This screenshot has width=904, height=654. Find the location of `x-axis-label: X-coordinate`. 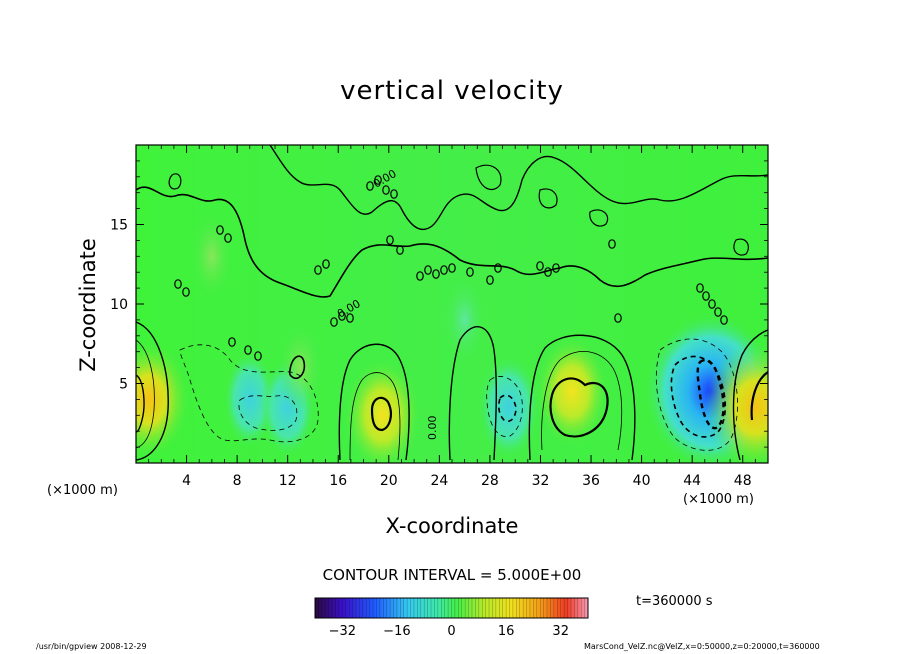

x-axis-label: X-coordinate is located at coordinates (452, 526).